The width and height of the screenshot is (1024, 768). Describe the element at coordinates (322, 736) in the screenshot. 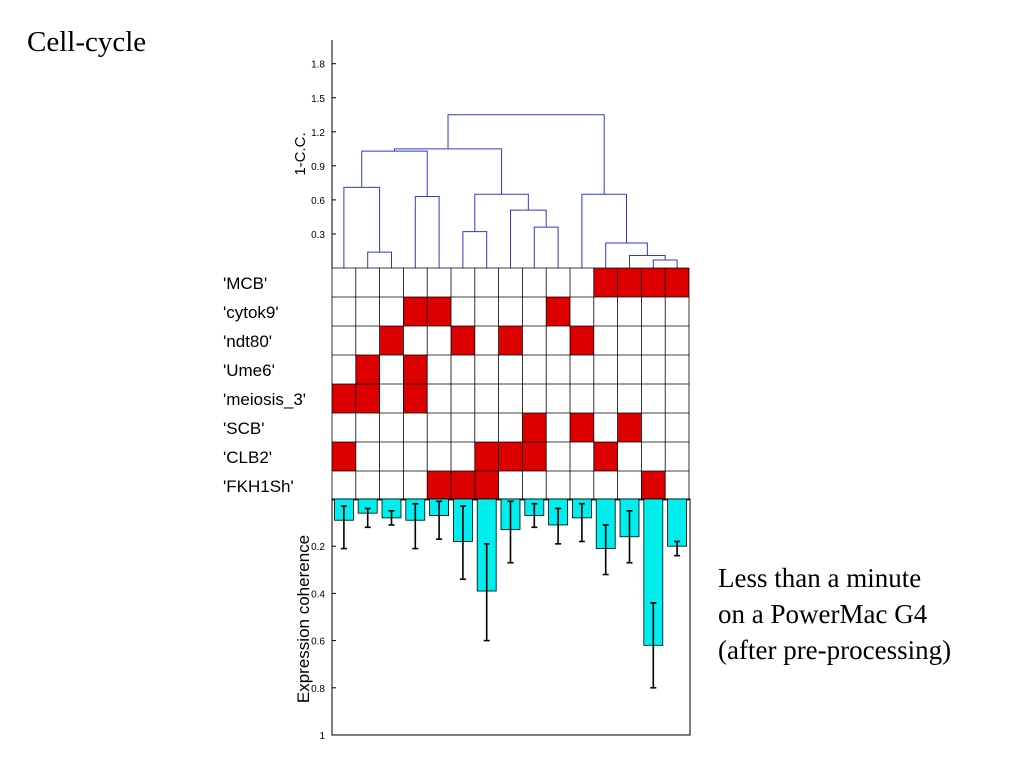

I see `bar-chart-tick-label: 1` at that location.